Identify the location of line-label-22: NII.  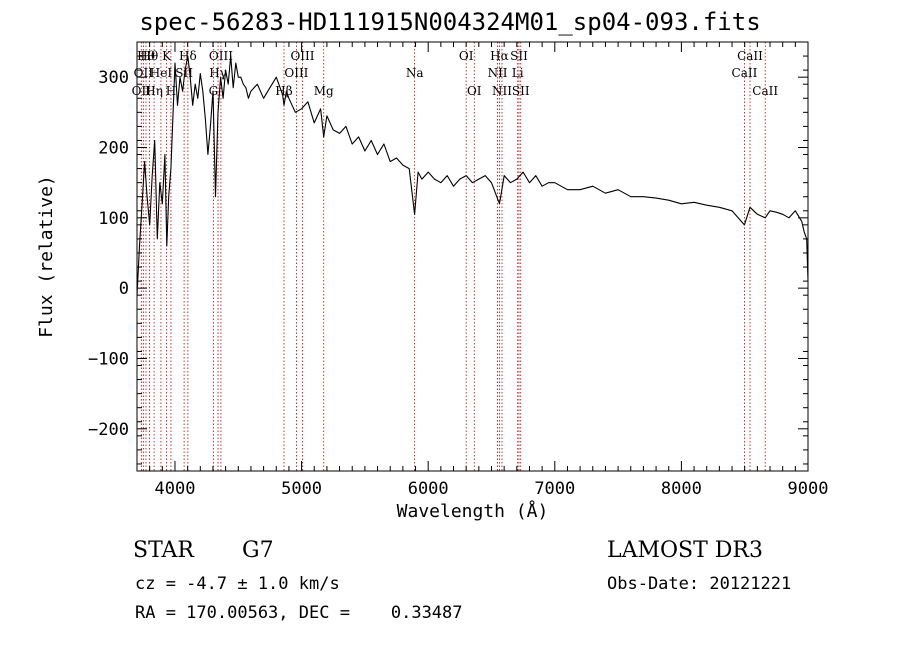
(502, 91).